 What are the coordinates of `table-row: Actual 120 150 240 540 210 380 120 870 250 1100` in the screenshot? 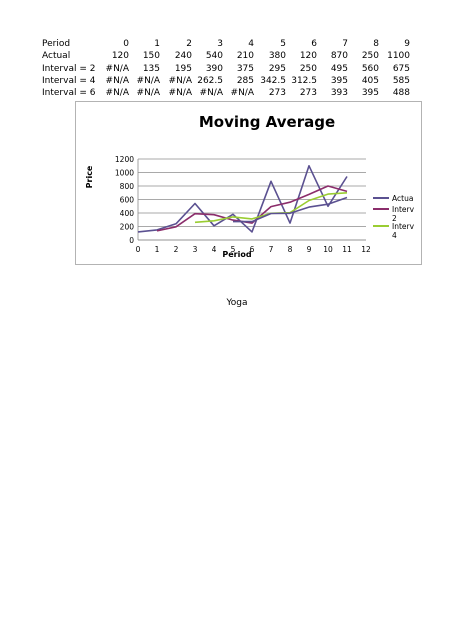 It's located at (237, 56).